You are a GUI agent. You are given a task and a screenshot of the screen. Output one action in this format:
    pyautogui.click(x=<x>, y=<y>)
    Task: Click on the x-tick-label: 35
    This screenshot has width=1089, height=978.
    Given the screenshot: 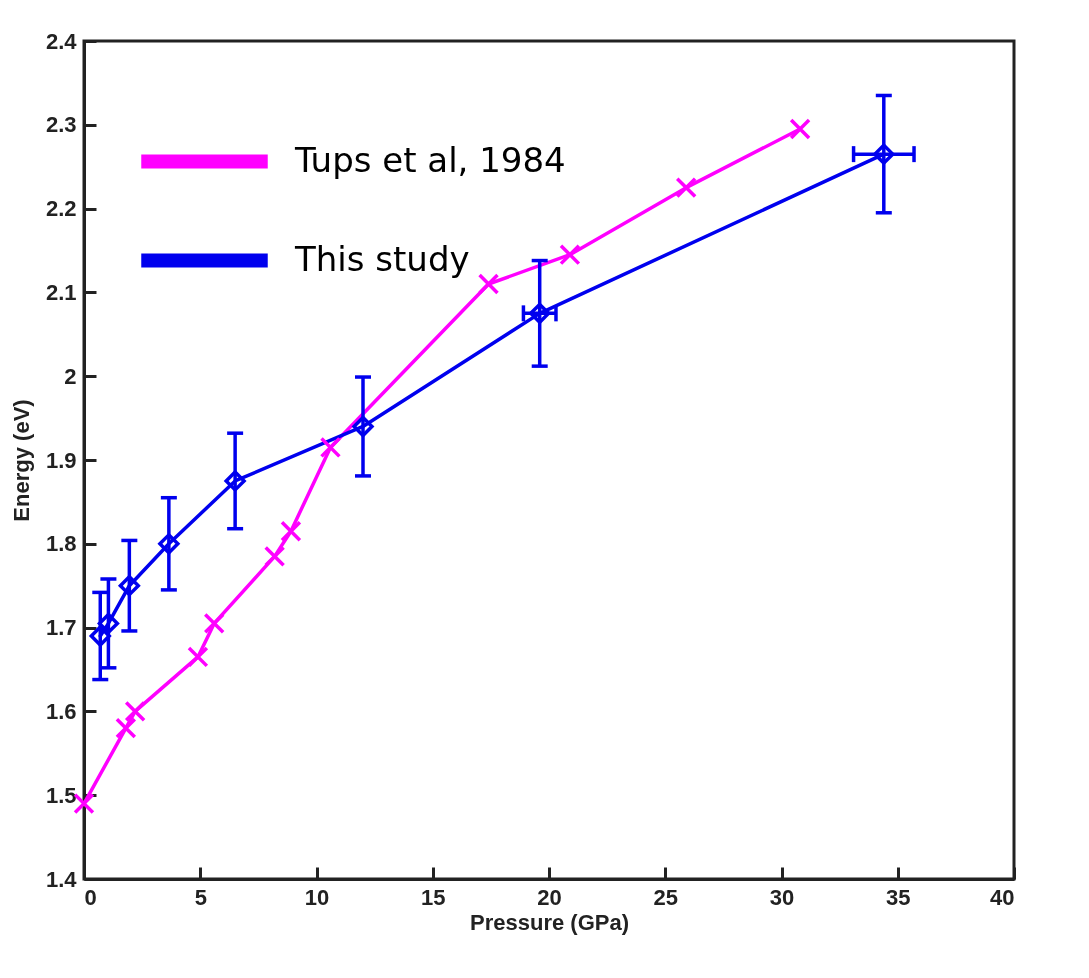 What is the action you would take?
    pyautogui.click(x=898, y=897)
    